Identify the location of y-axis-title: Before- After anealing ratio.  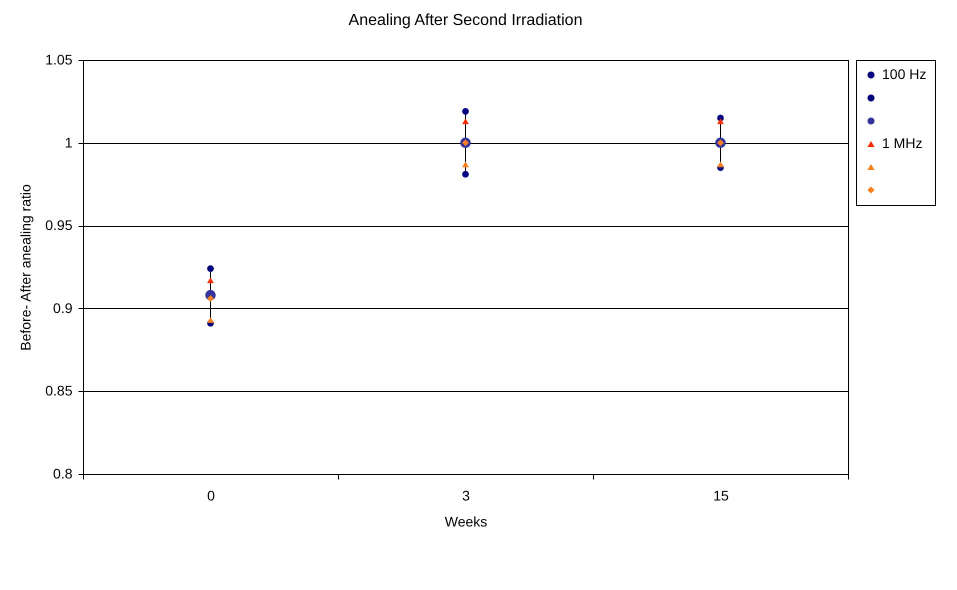
(25, 267).